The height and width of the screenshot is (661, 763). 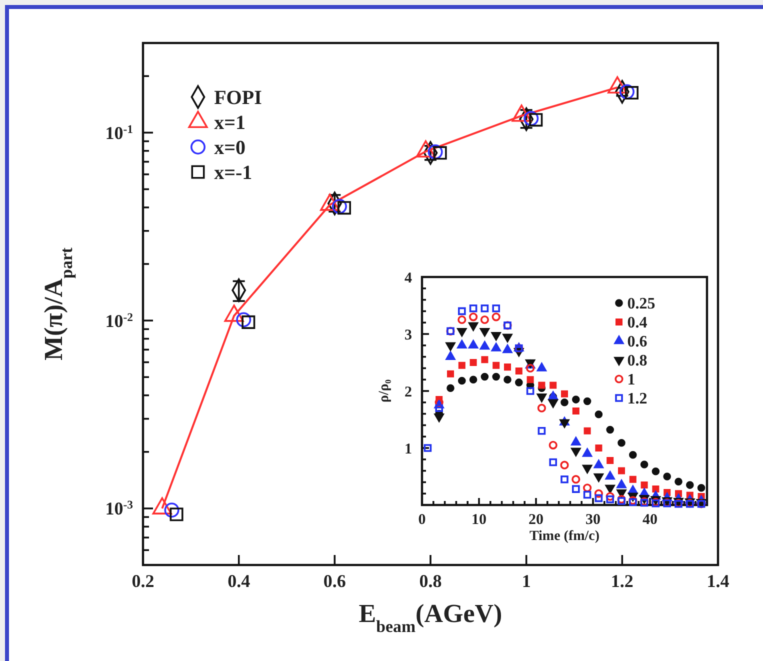 What do you see at coordinates (641, 304) in the screenshot?
I see `legend-label: 0.25` at bounding box center [641, 304].